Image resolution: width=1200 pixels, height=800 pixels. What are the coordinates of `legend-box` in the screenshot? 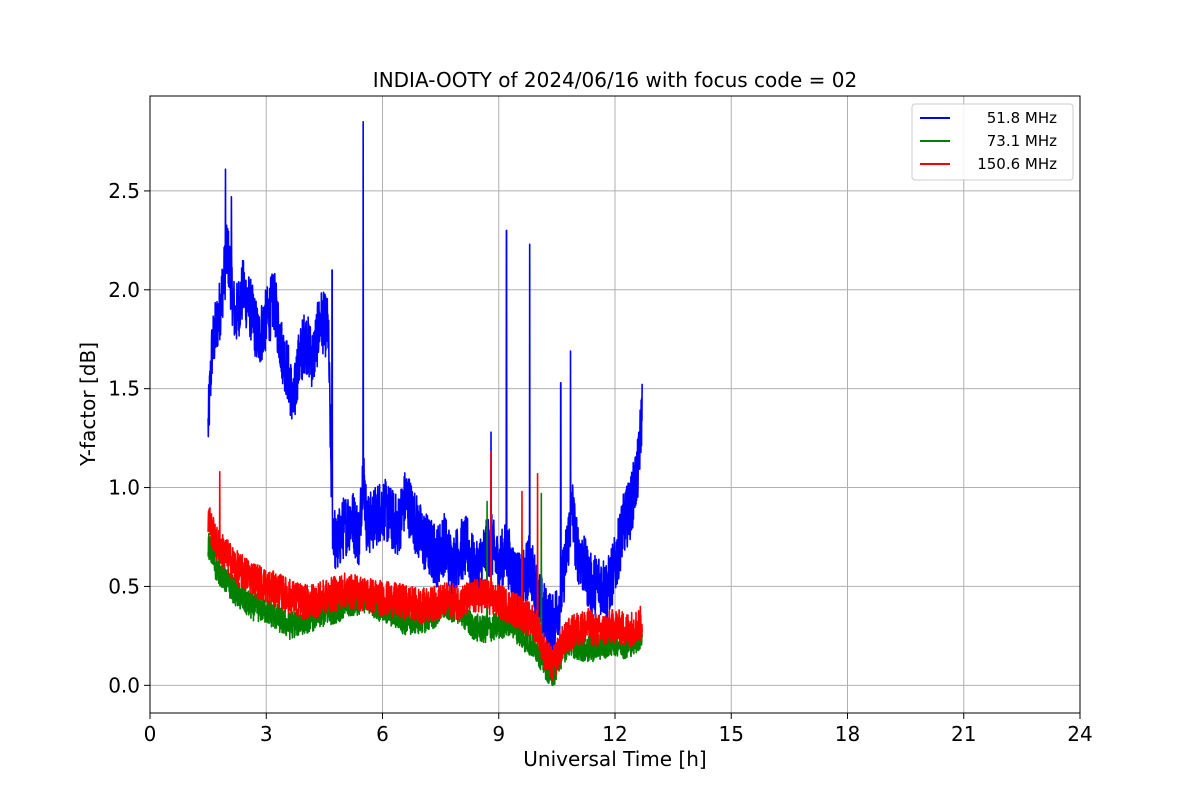 It's located at (992, 142).